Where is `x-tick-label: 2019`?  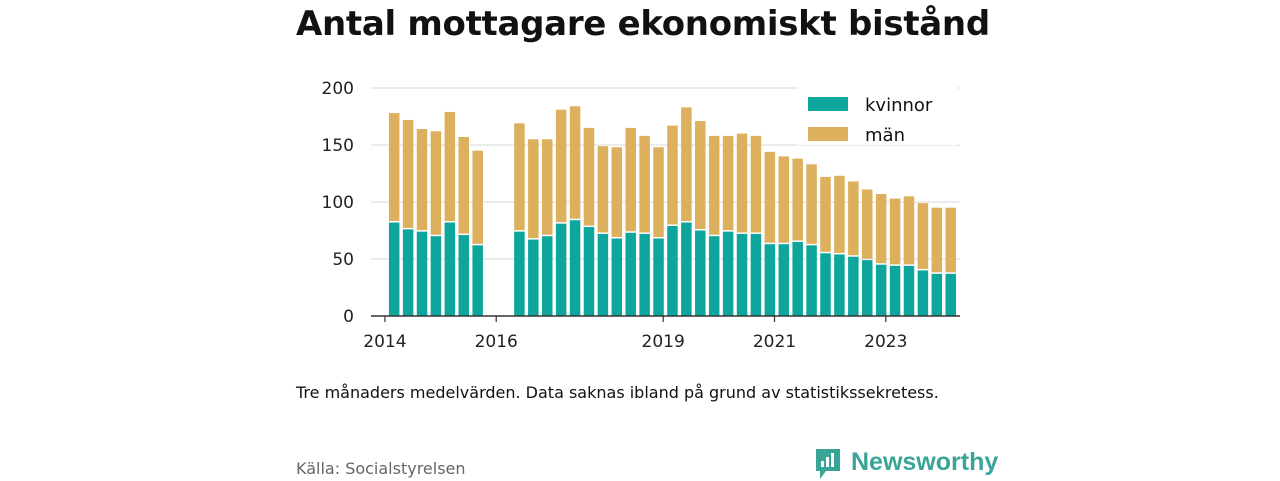 x-tick-label: 2019 is located at coordinates (663, 342).